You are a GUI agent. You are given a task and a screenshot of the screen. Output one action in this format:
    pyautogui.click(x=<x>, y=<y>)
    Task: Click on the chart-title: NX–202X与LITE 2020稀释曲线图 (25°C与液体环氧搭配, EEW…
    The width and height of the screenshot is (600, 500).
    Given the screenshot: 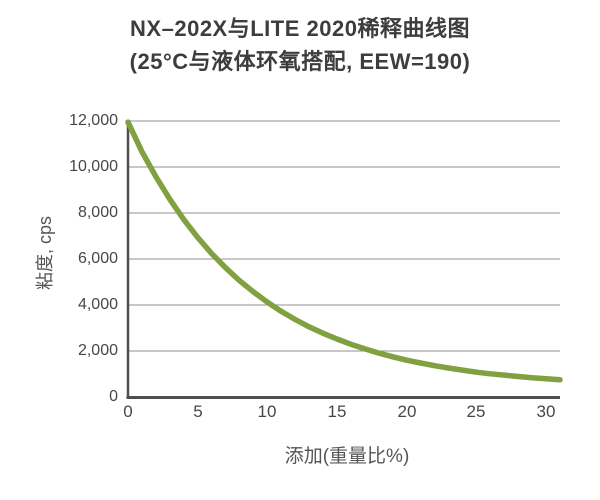 What is the action you would take?
    pyautogui.click(x=300, y=45)
    